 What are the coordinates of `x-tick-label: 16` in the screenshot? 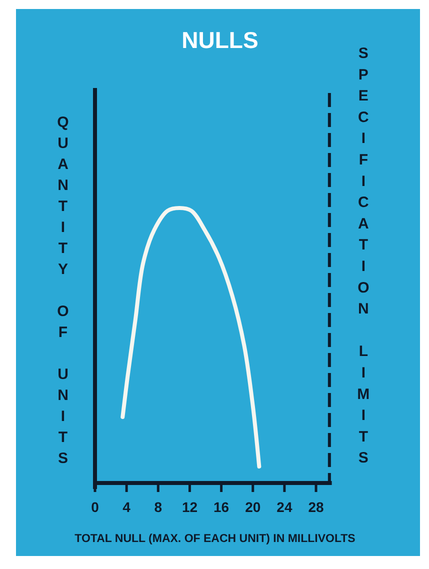 It's located at (222, 506).